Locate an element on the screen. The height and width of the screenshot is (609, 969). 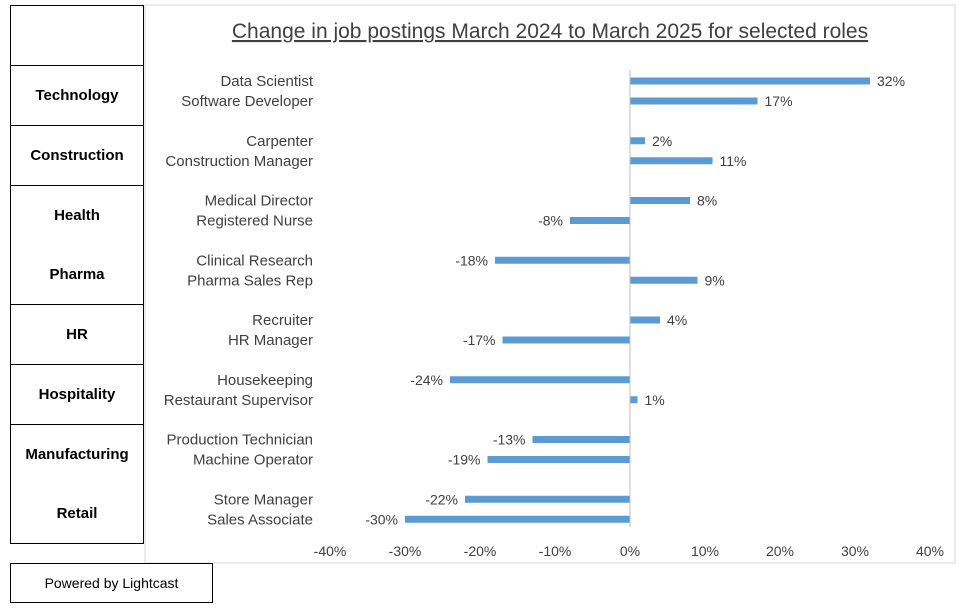
data-label-restaurant-supervisor: 1% is located at coordinates (655, 400).